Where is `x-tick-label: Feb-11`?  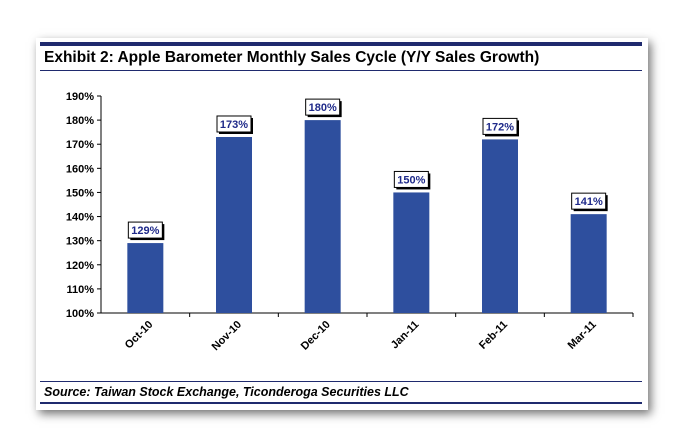 x-tick-label: Feb-11 is located at coordinates (493, 335).